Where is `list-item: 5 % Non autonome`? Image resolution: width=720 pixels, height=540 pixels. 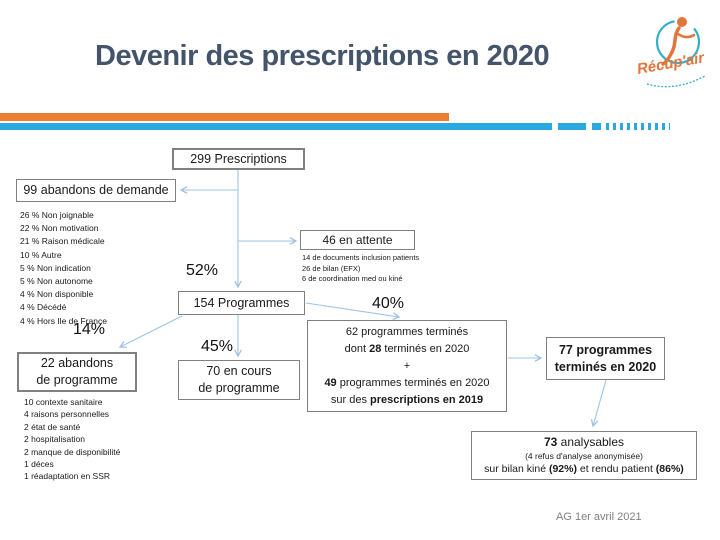 list-item: 5 % Non autonome is located at coordinates (56, 281).